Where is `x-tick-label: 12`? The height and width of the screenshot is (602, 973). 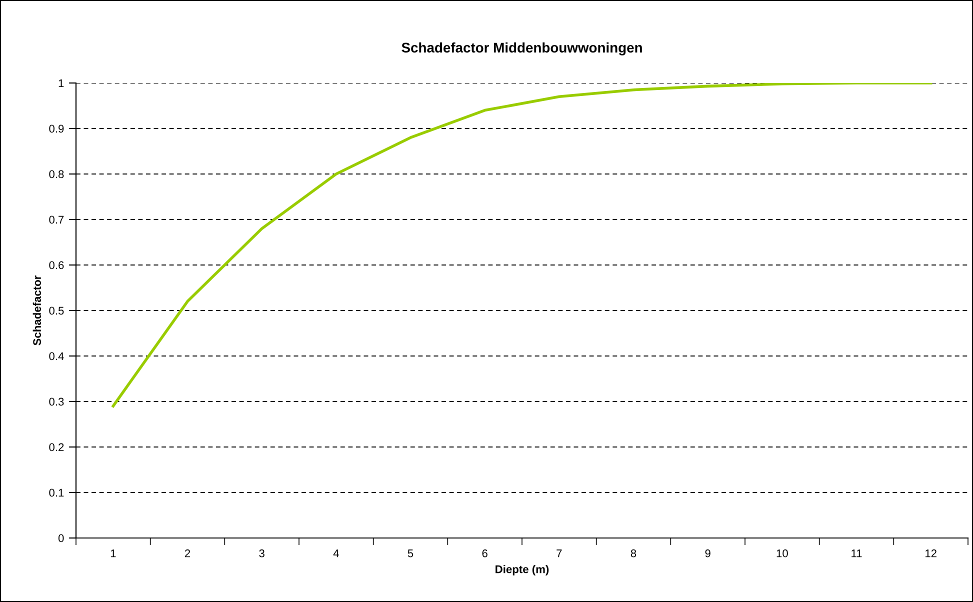
x-tick-label: 12 is located at coordinates (931, 553).